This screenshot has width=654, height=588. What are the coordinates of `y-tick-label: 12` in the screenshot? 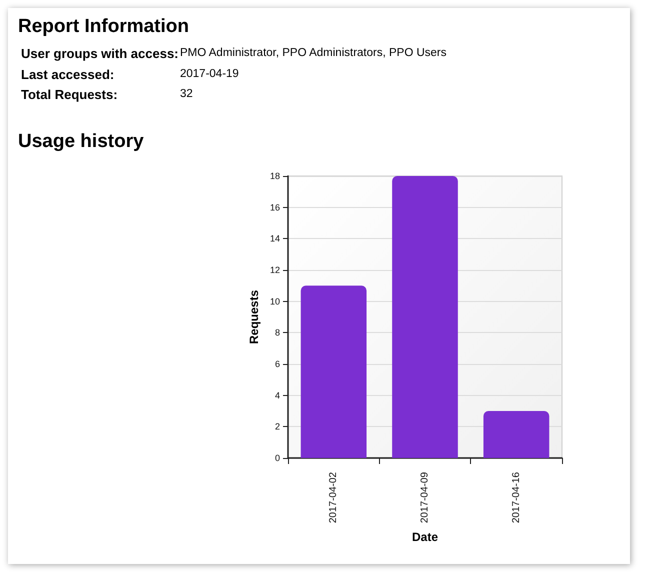 It's located at (275, 270).